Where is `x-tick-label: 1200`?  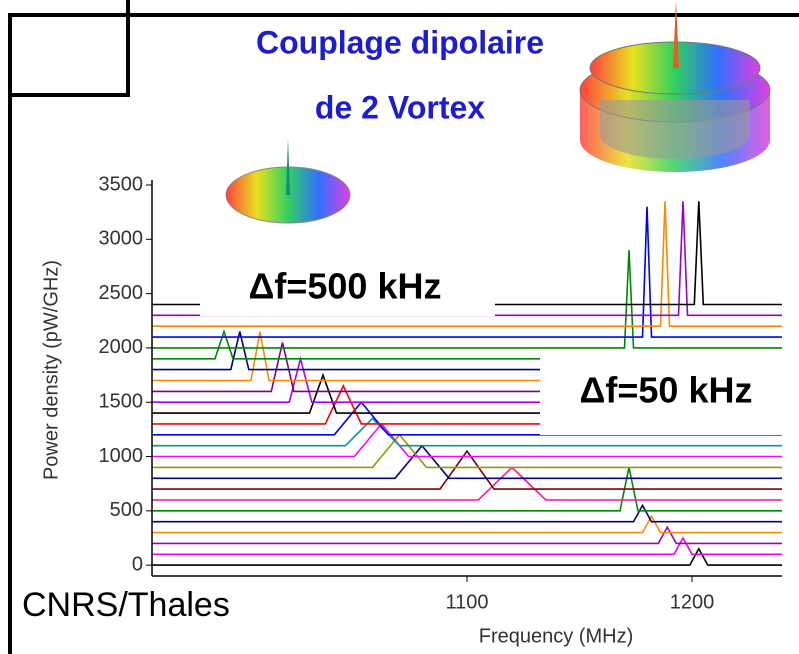 x-tick-label: 1200 is located at coordinates (692, 602).